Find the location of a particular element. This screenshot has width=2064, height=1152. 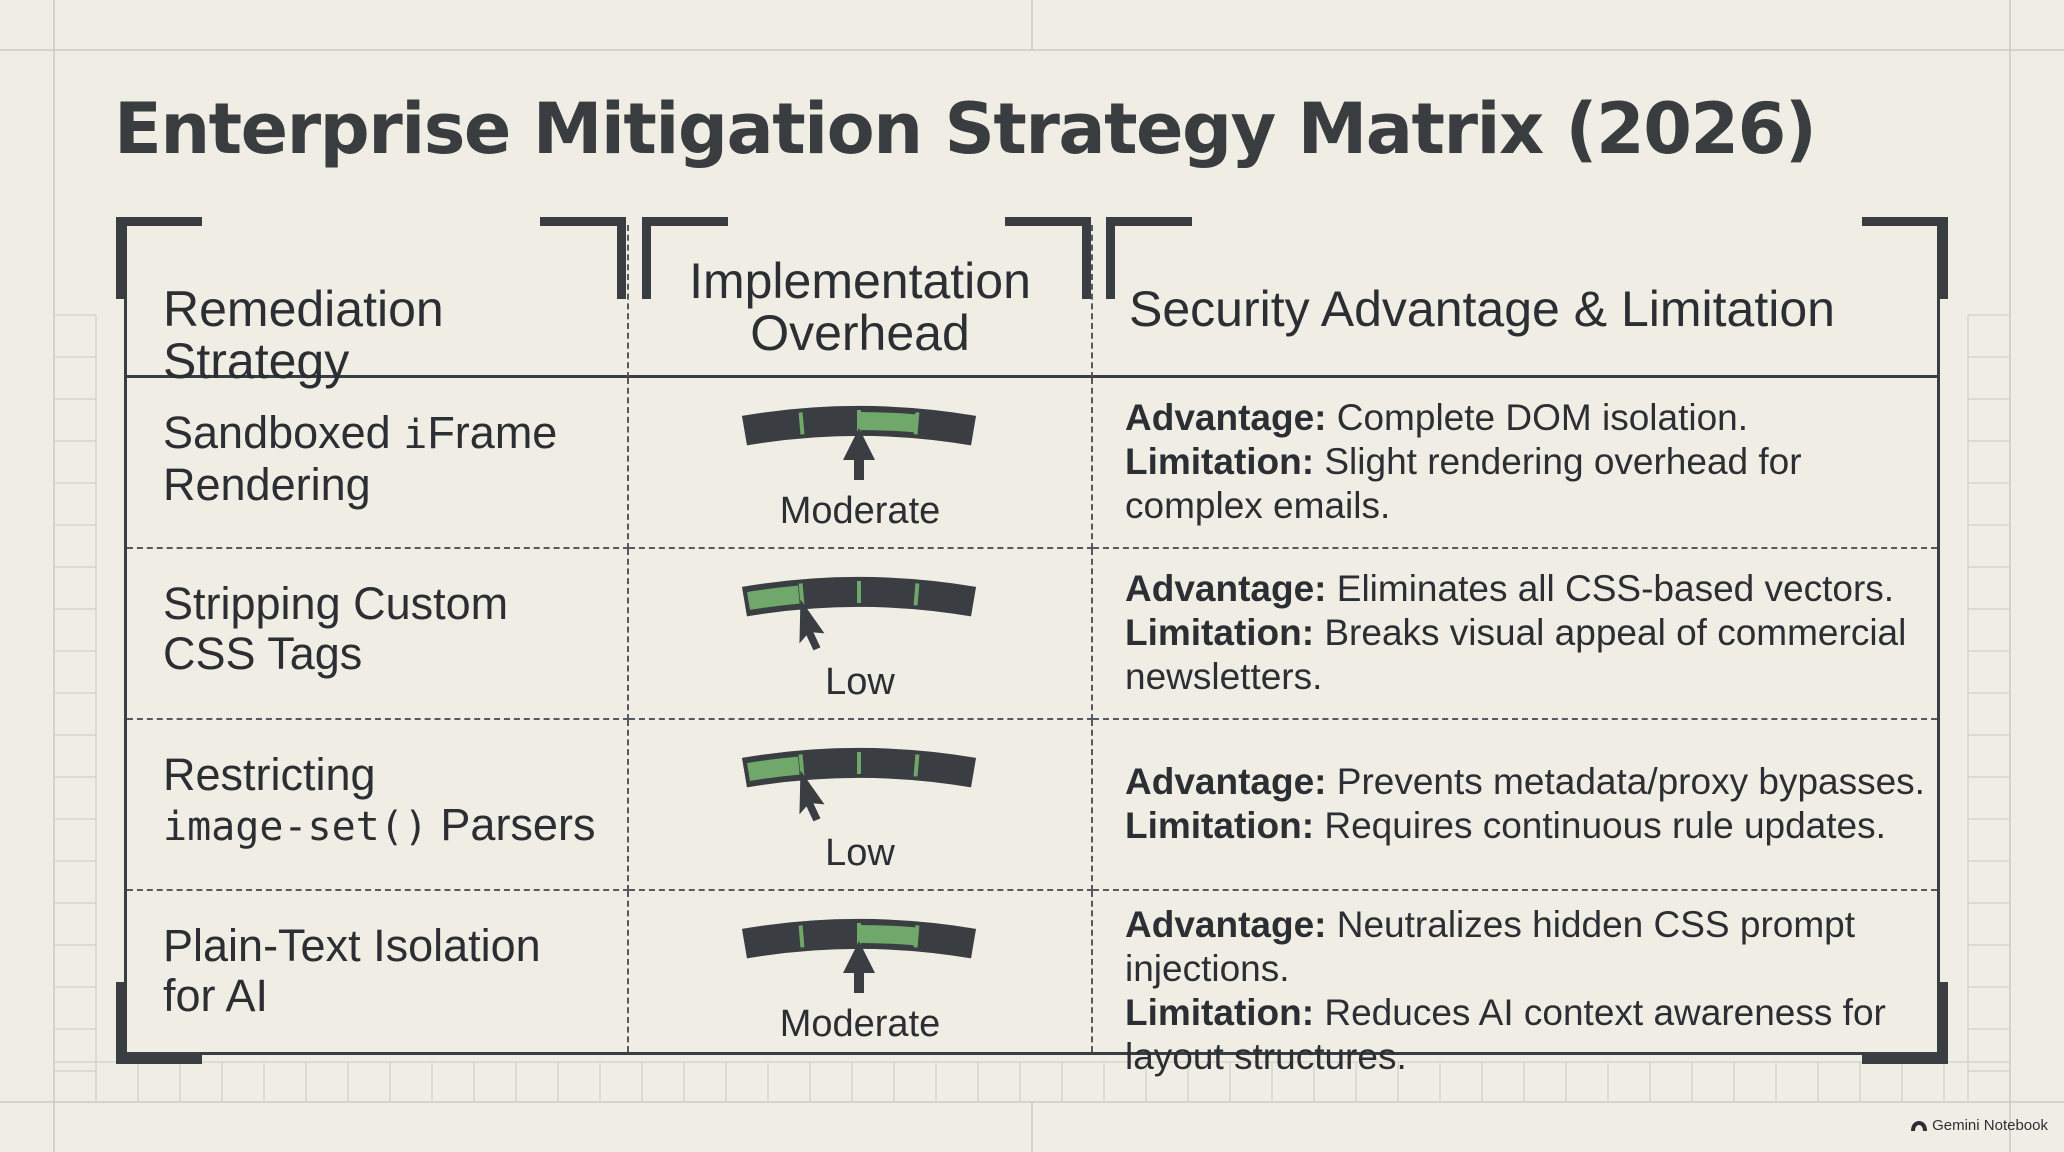

header-security: Security Advantage & Limitation is located at coordinates (1515, 301).